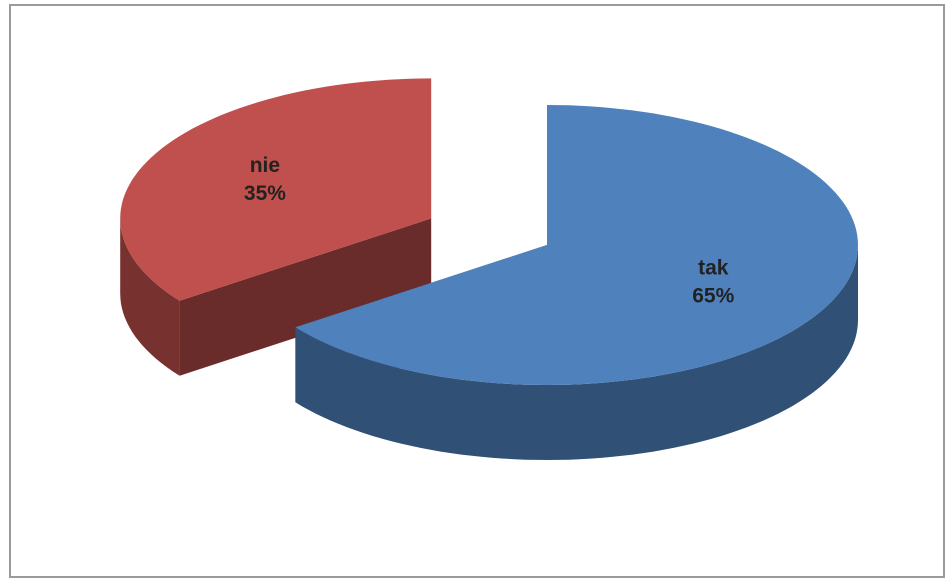 The image size is (951, 579). I want to click on slice-value-label: 65%, so click(713, 296).